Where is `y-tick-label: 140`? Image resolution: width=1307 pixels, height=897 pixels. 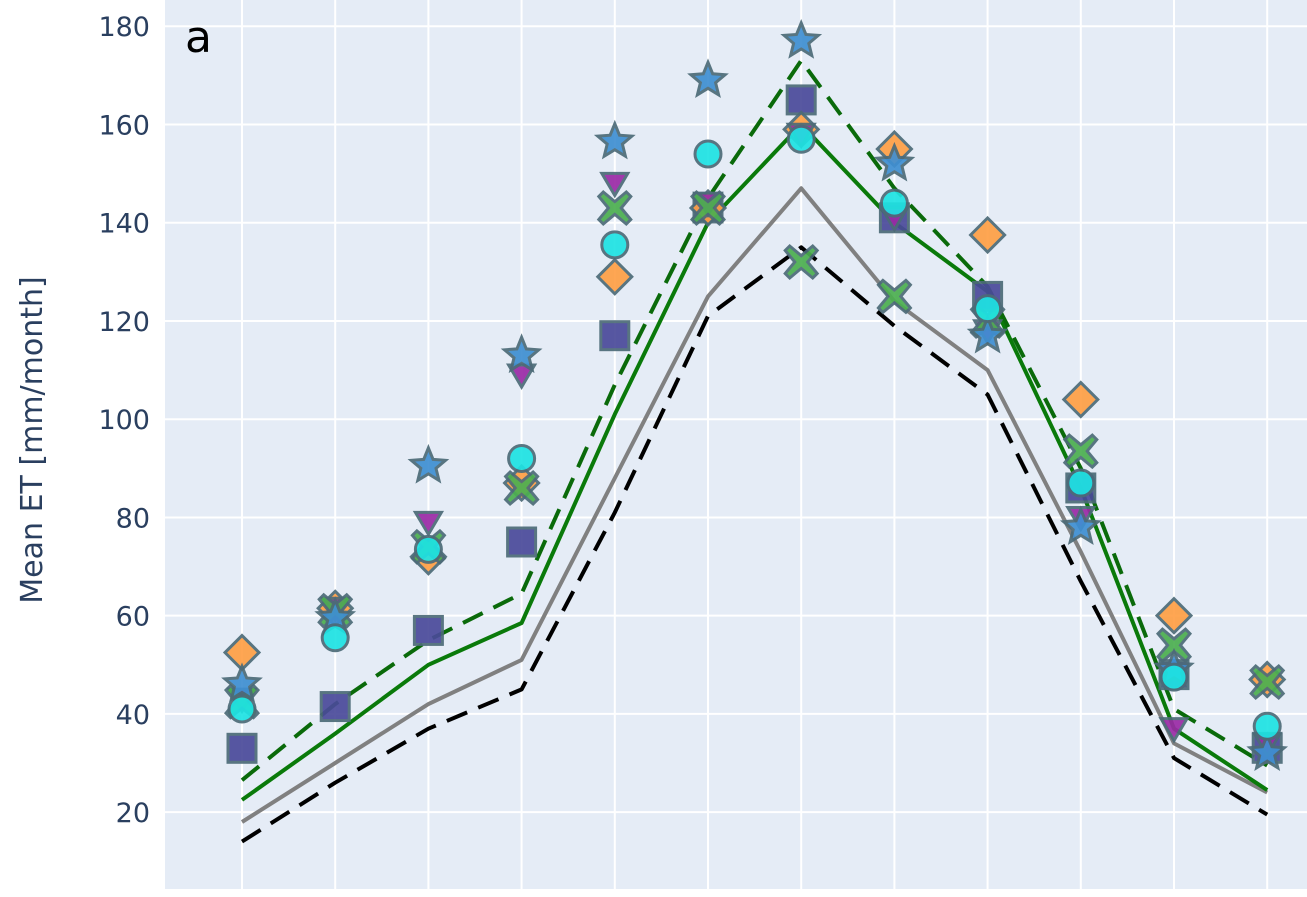 y-tick-label: 140 is located at coordinates (124, 224).